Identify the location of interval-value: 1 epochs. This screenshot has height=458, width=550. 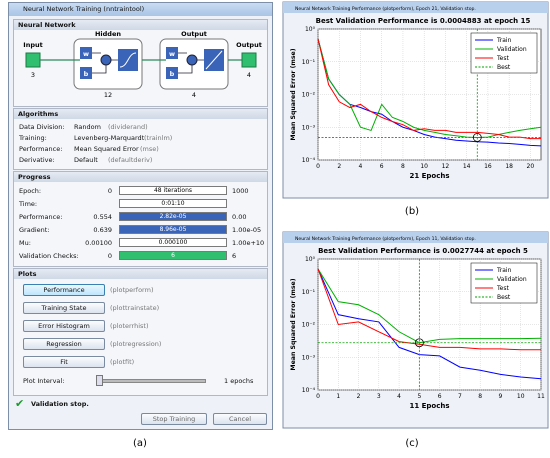
(239, 381).